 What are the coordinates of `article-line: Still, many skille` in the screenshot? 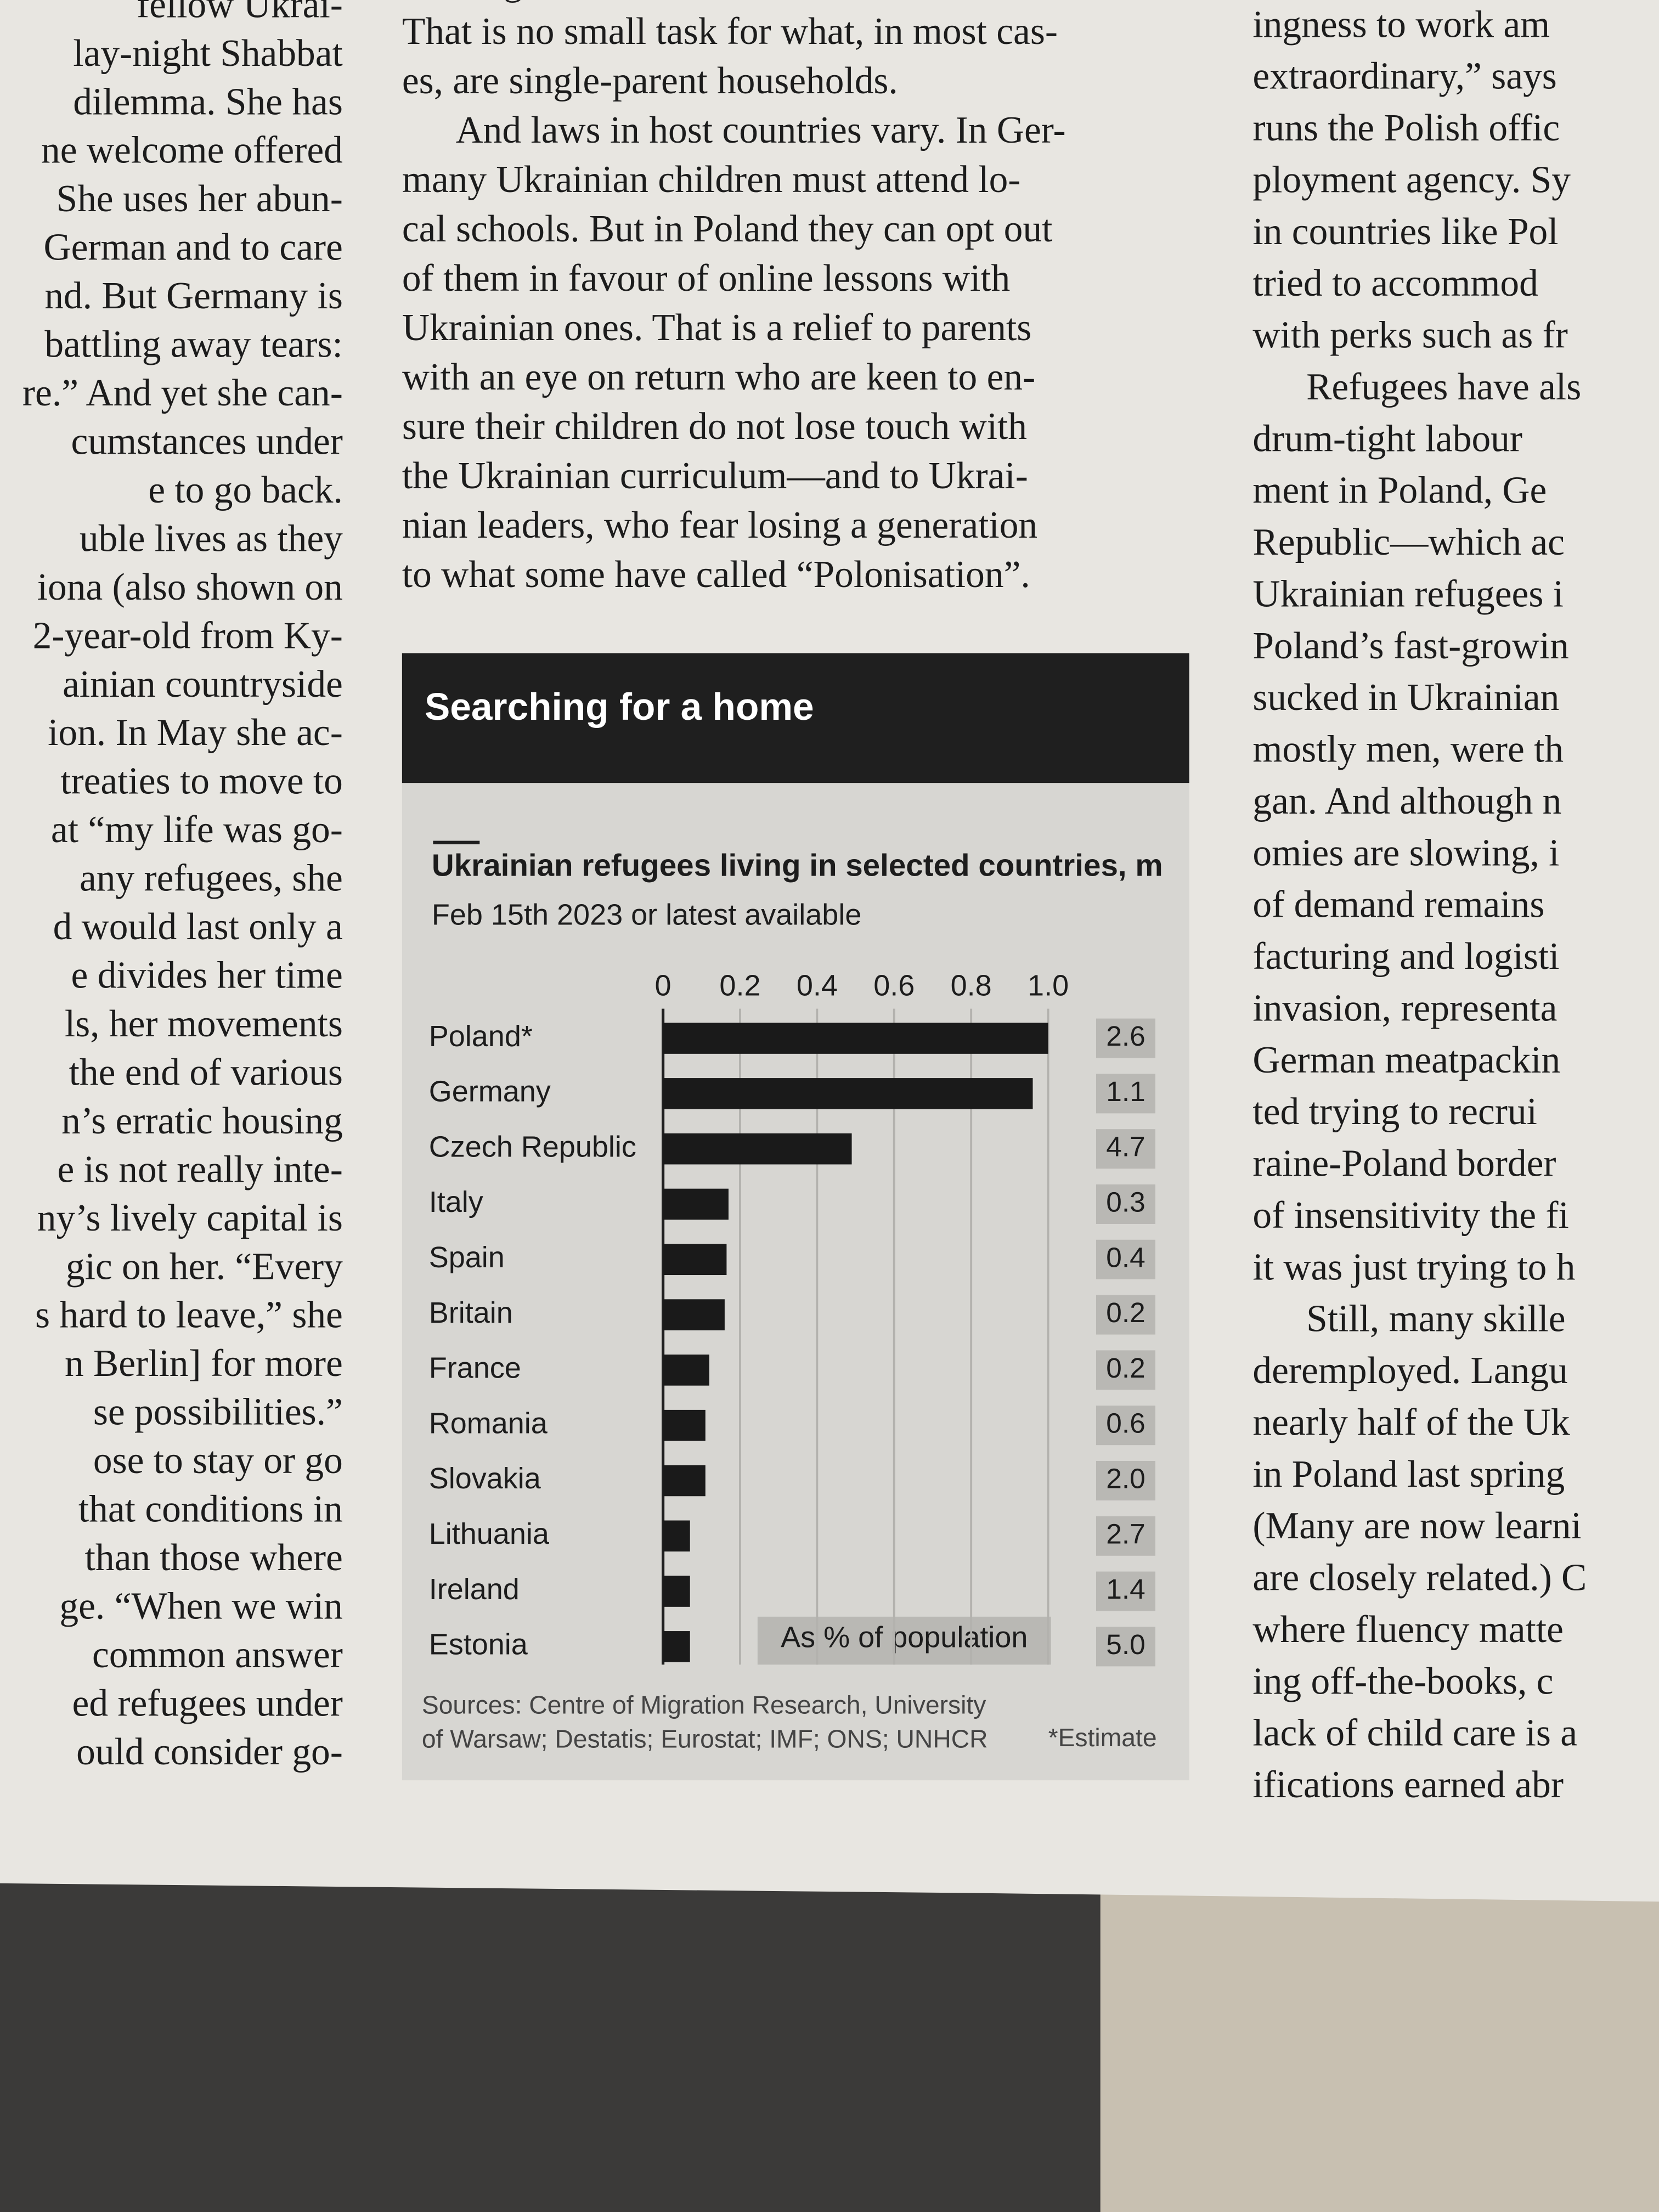 It's located at (1435, 1319).